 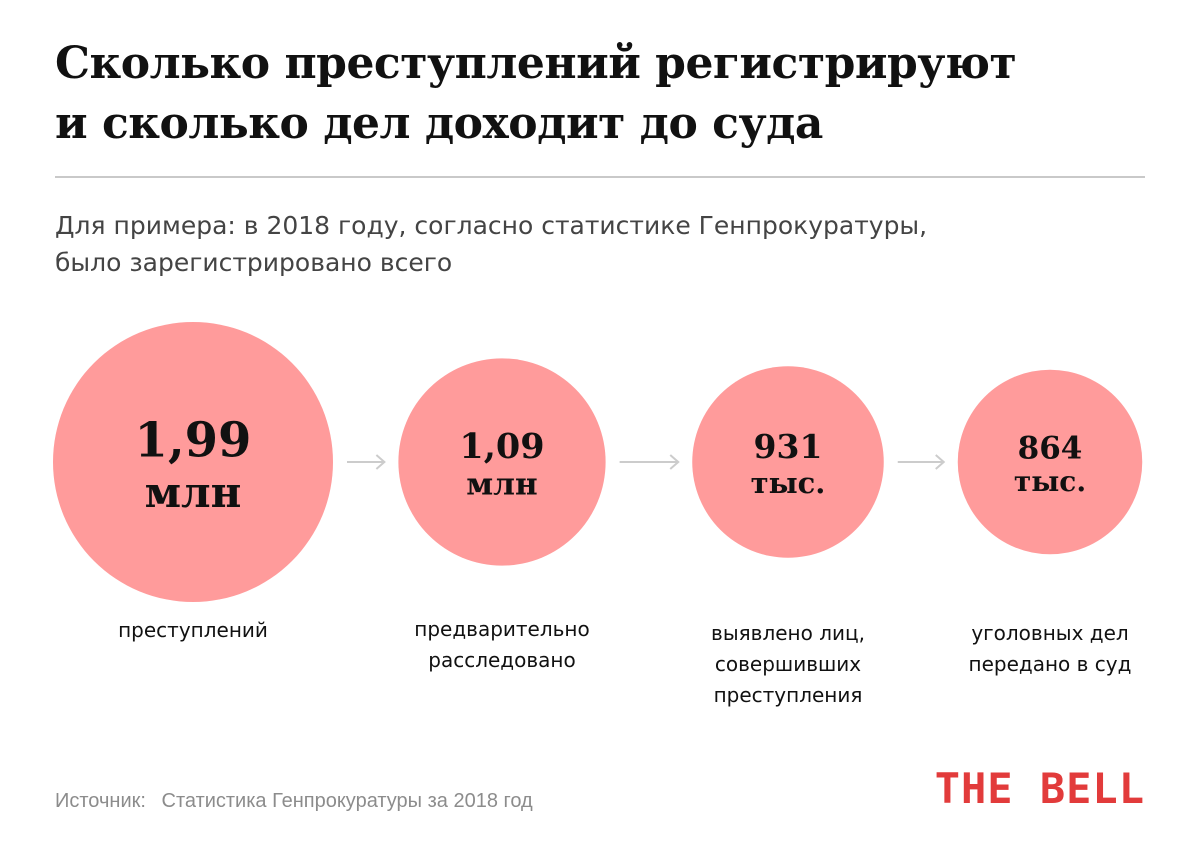 What do you see at coordinates (788, 446) in the screenshot?
I see `bubble-3-number: 931` at bounding box center [788, 446].